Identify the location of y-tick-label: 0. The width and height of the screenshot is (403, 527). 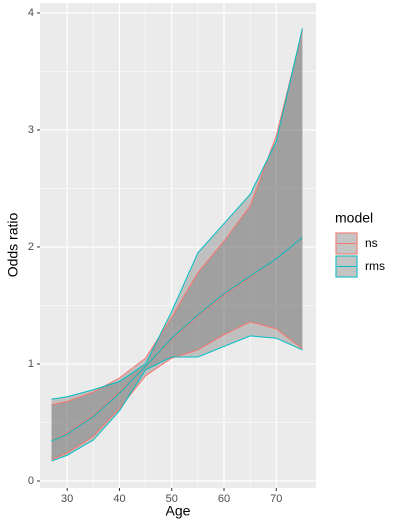
(31, 481).